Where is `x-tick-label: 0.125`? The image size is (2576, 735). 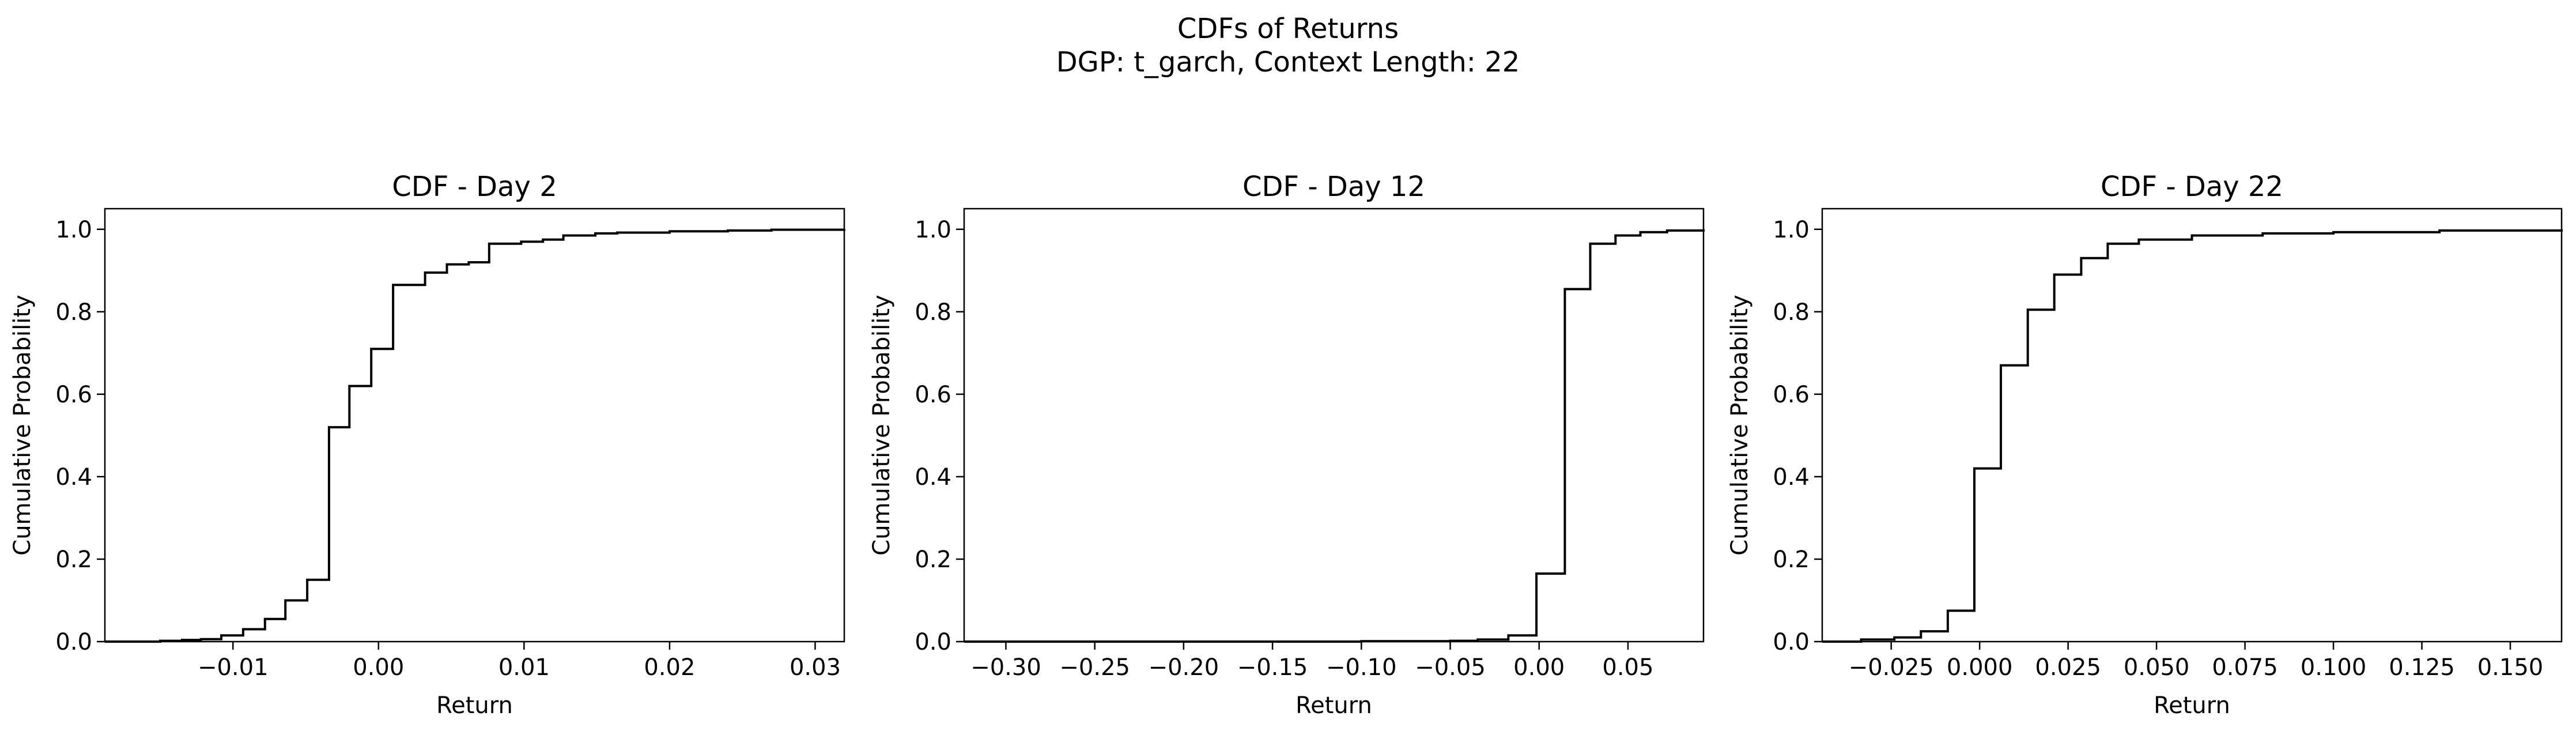 x-tick-label: 0.125 is located at coordinates (2422, 667).